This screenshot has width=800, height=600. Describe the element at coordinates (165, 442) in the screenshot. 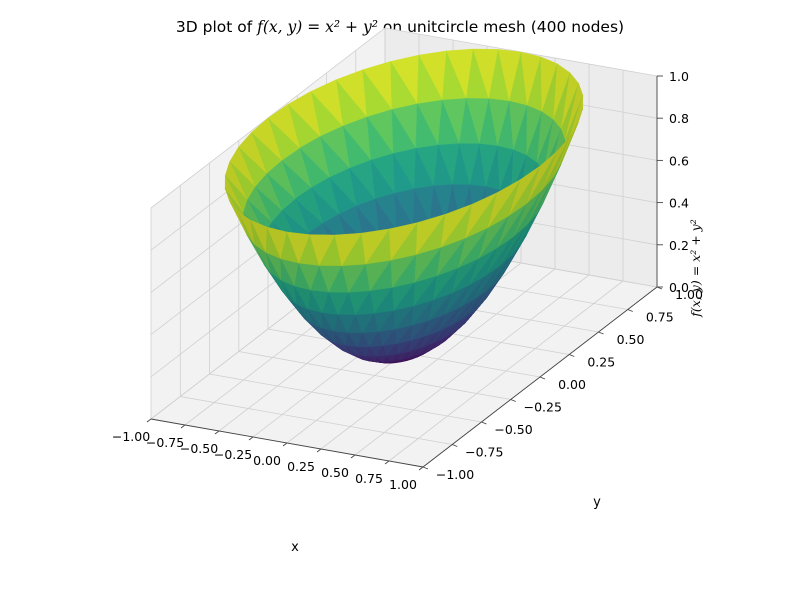

I see `x-tick-label: −0.75` at that location.